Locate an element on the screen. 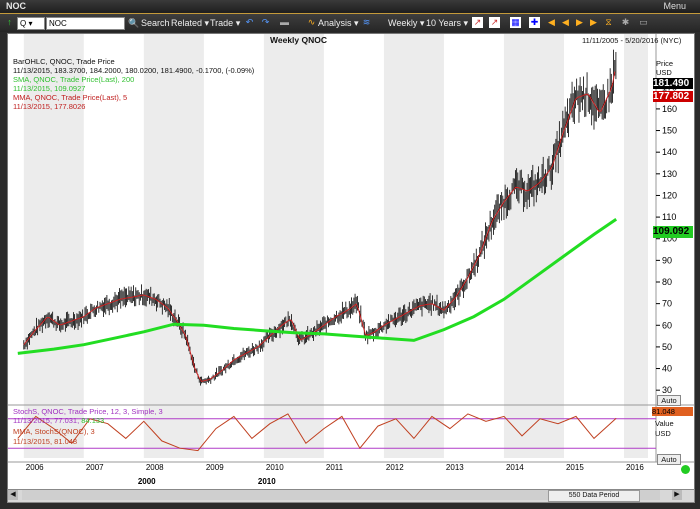 This screenshot has width=700, height=509. y-tick-label: 90 is located at coordinates (667, 260).